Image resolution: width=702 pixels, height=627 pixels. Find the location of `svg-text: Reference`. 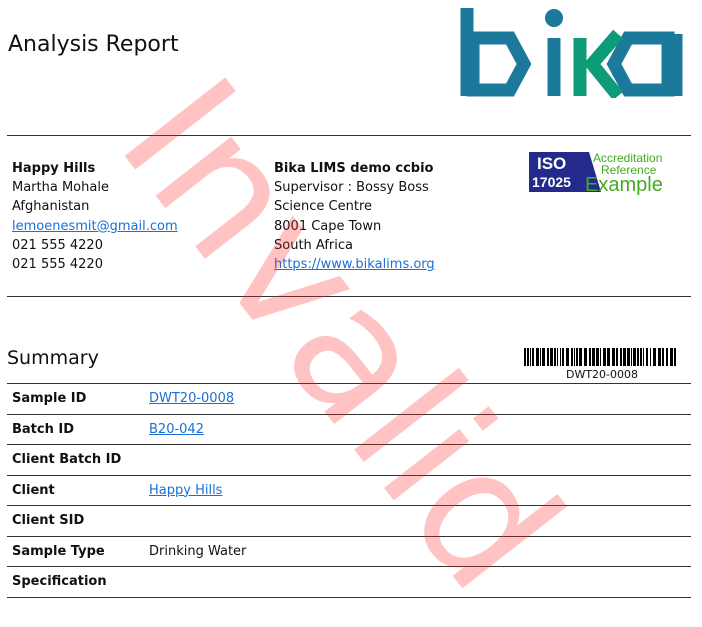

svg-text: Reference is located at coordinates (629, 170).